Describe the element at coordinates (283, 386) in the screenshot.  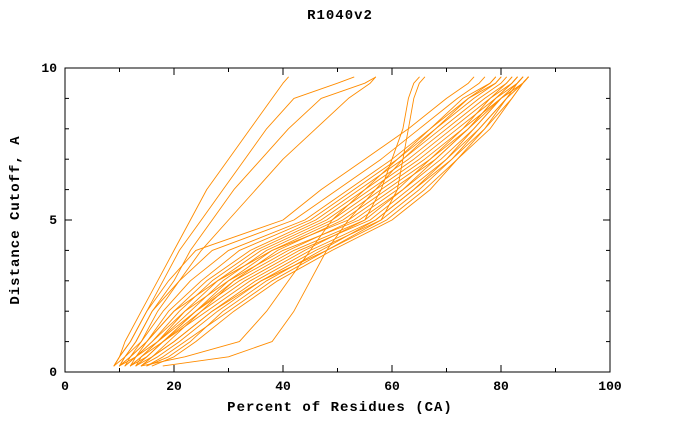
I see `x-tick-label: 40` at that location.